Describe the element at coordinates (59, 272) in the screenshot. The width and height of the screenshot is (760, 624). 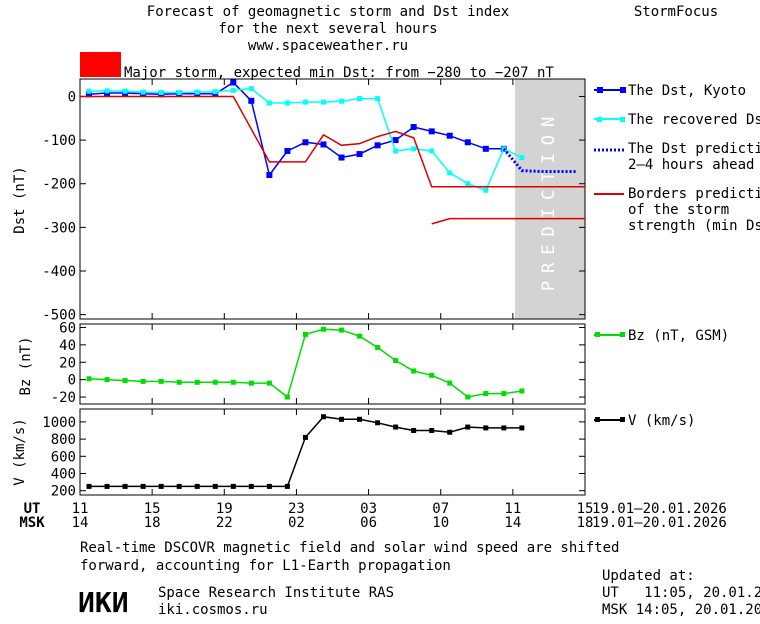
I see `dst-ytick-label: -400` at that location.